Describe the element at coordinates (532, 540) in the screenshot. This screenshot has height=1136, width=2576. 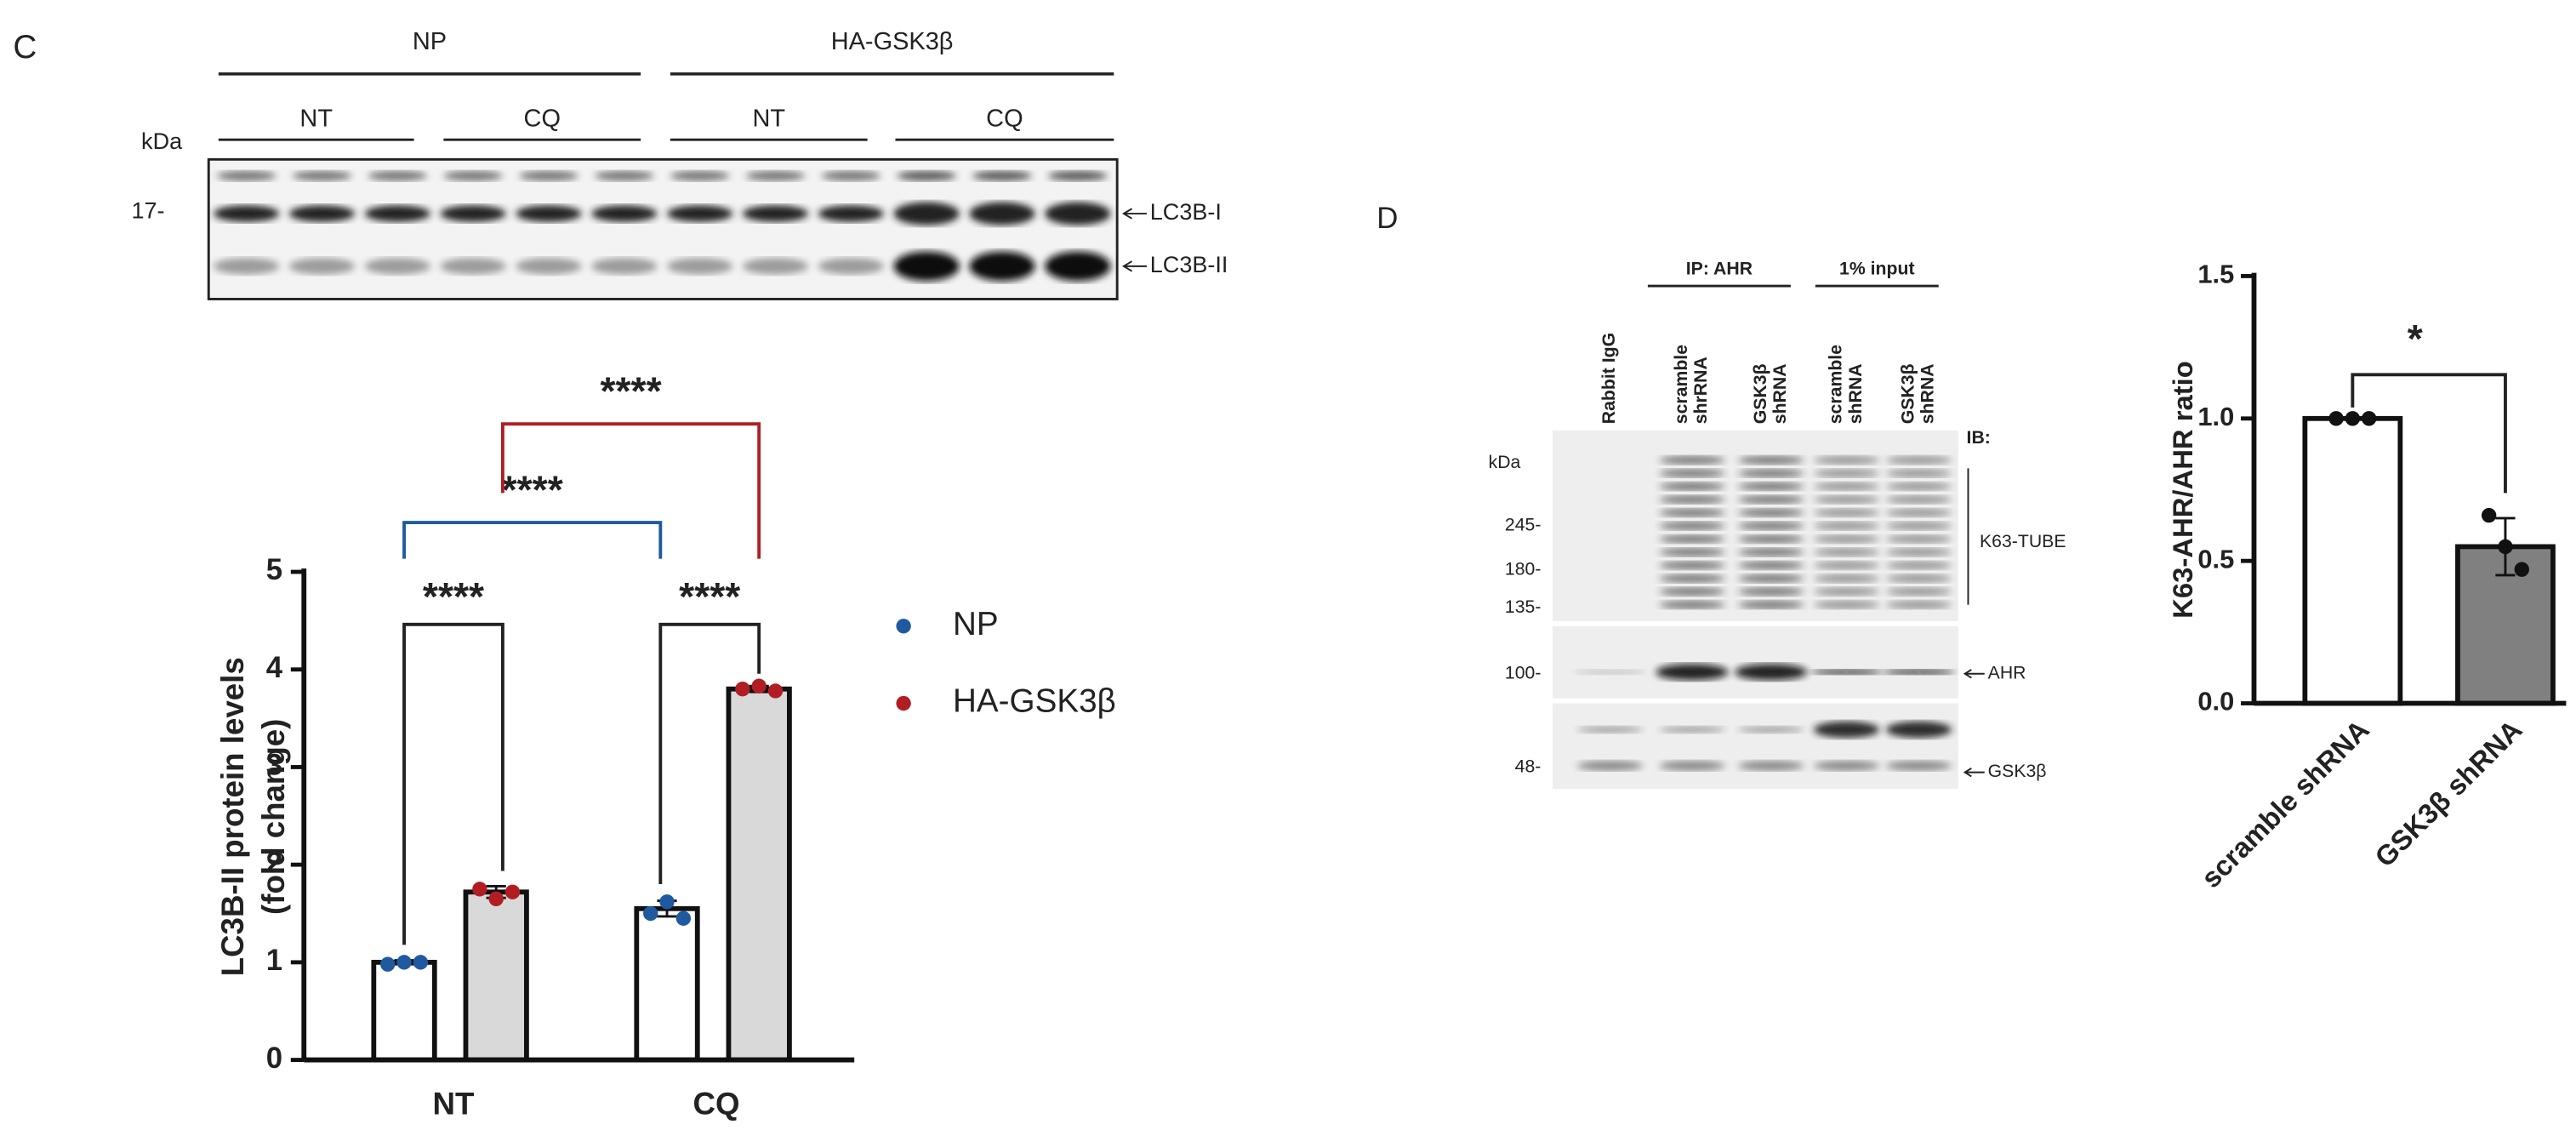
I see `significance-bracket` at that location.